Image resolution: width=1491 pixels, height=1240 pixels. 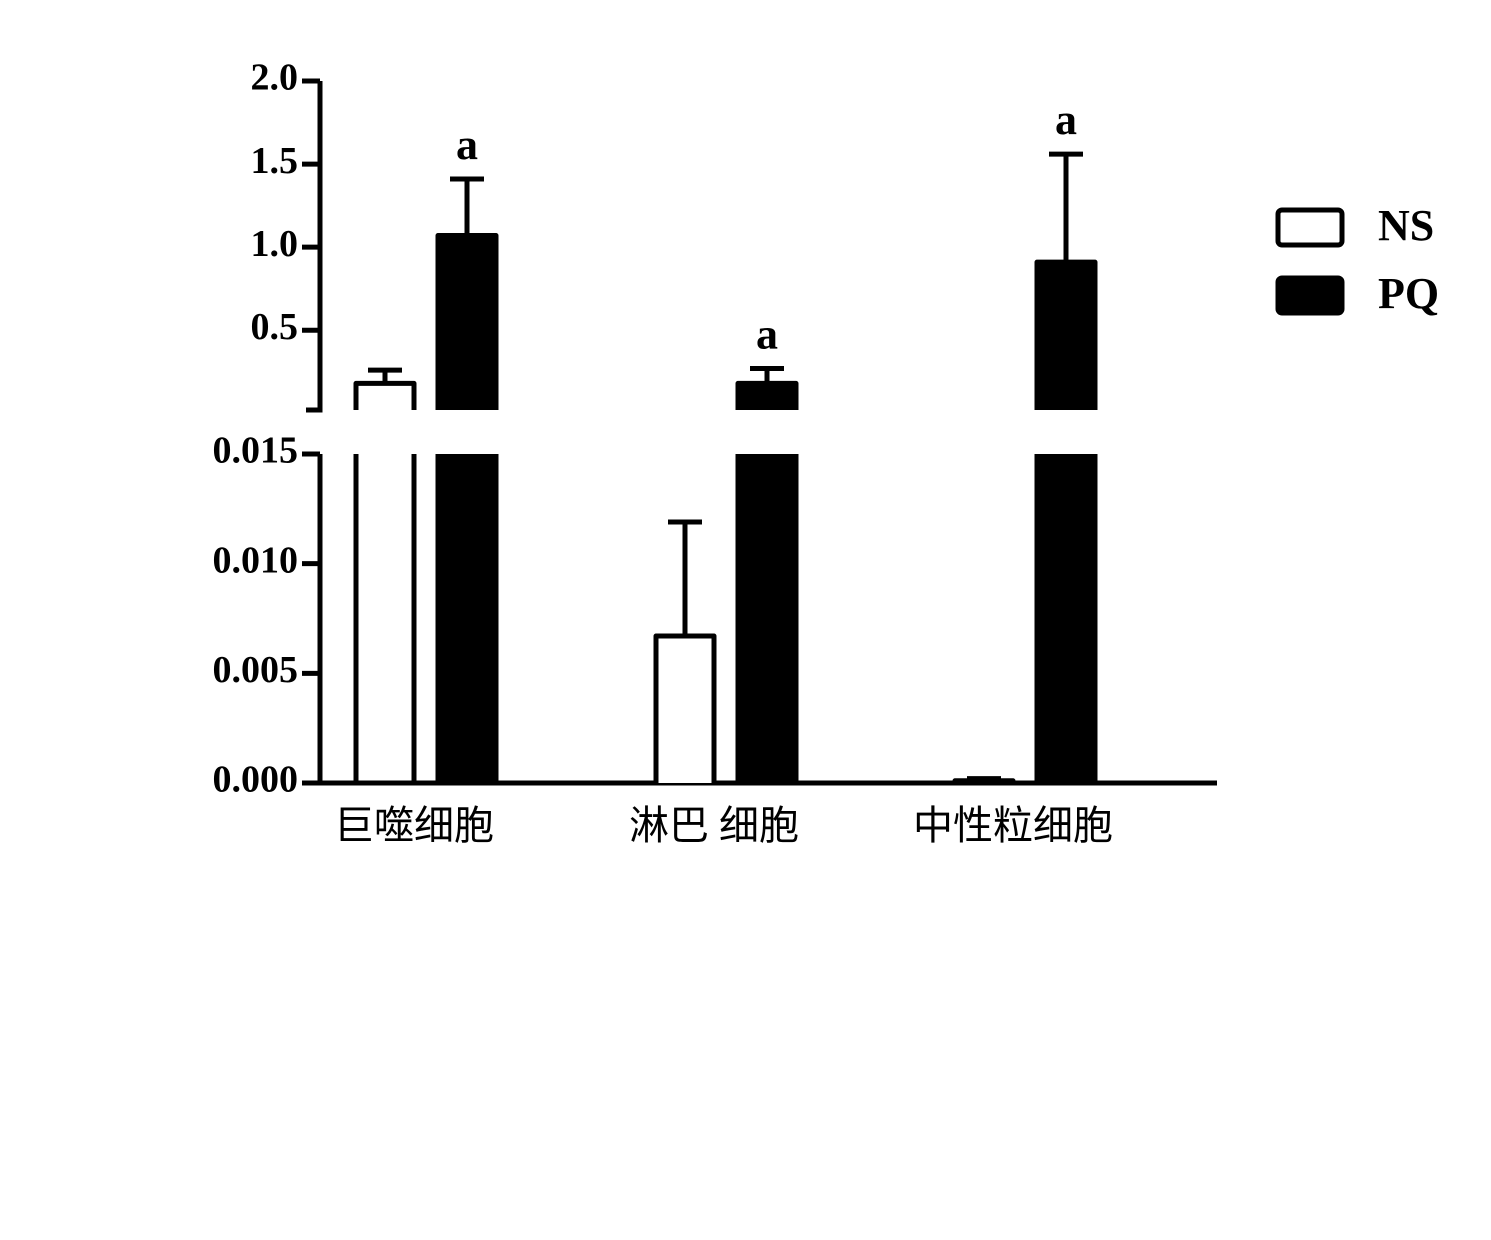 What do you see at coordinates (275, 161) in the screenshot?
I see `y-tick-label: 1.5` at bounding box center [275, 161].